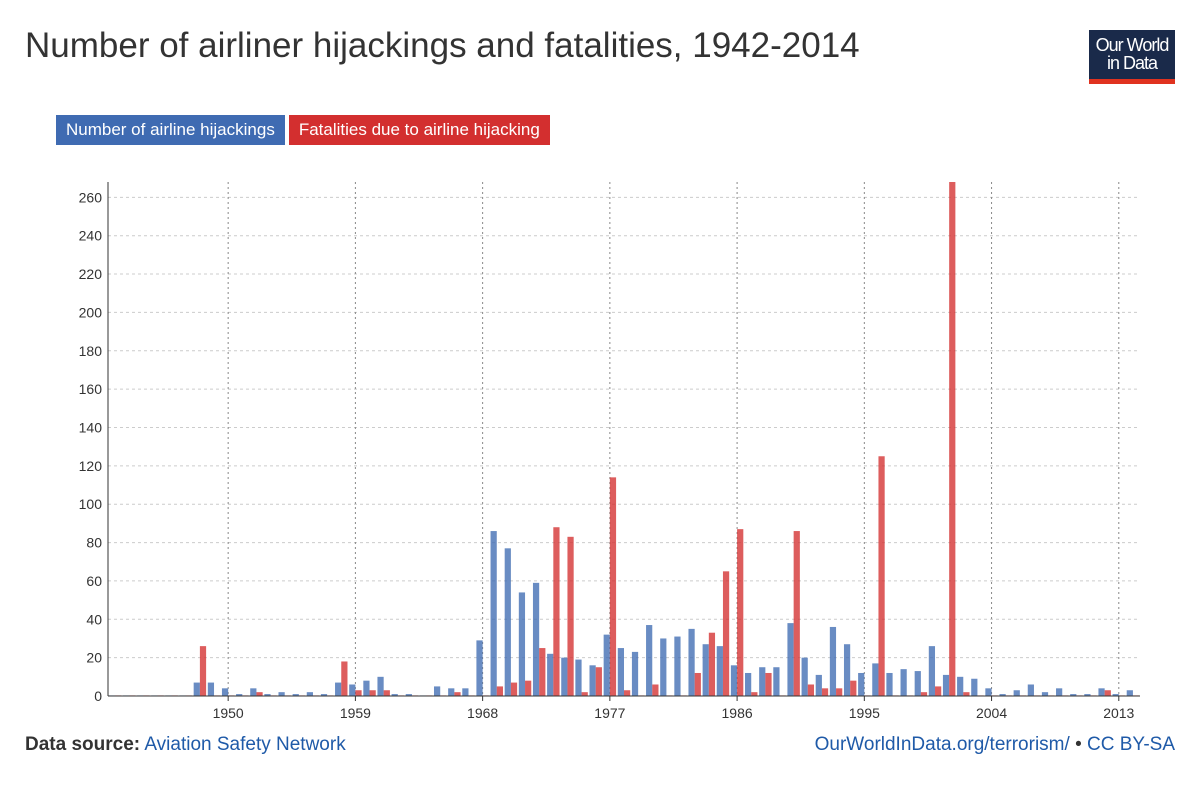 This screenshot has height=800, width=1200. What do you see at coordinates (1101, 692) in the screenshot?
I see `bar-hijackings-2012` at bounding box center [1101, 692].